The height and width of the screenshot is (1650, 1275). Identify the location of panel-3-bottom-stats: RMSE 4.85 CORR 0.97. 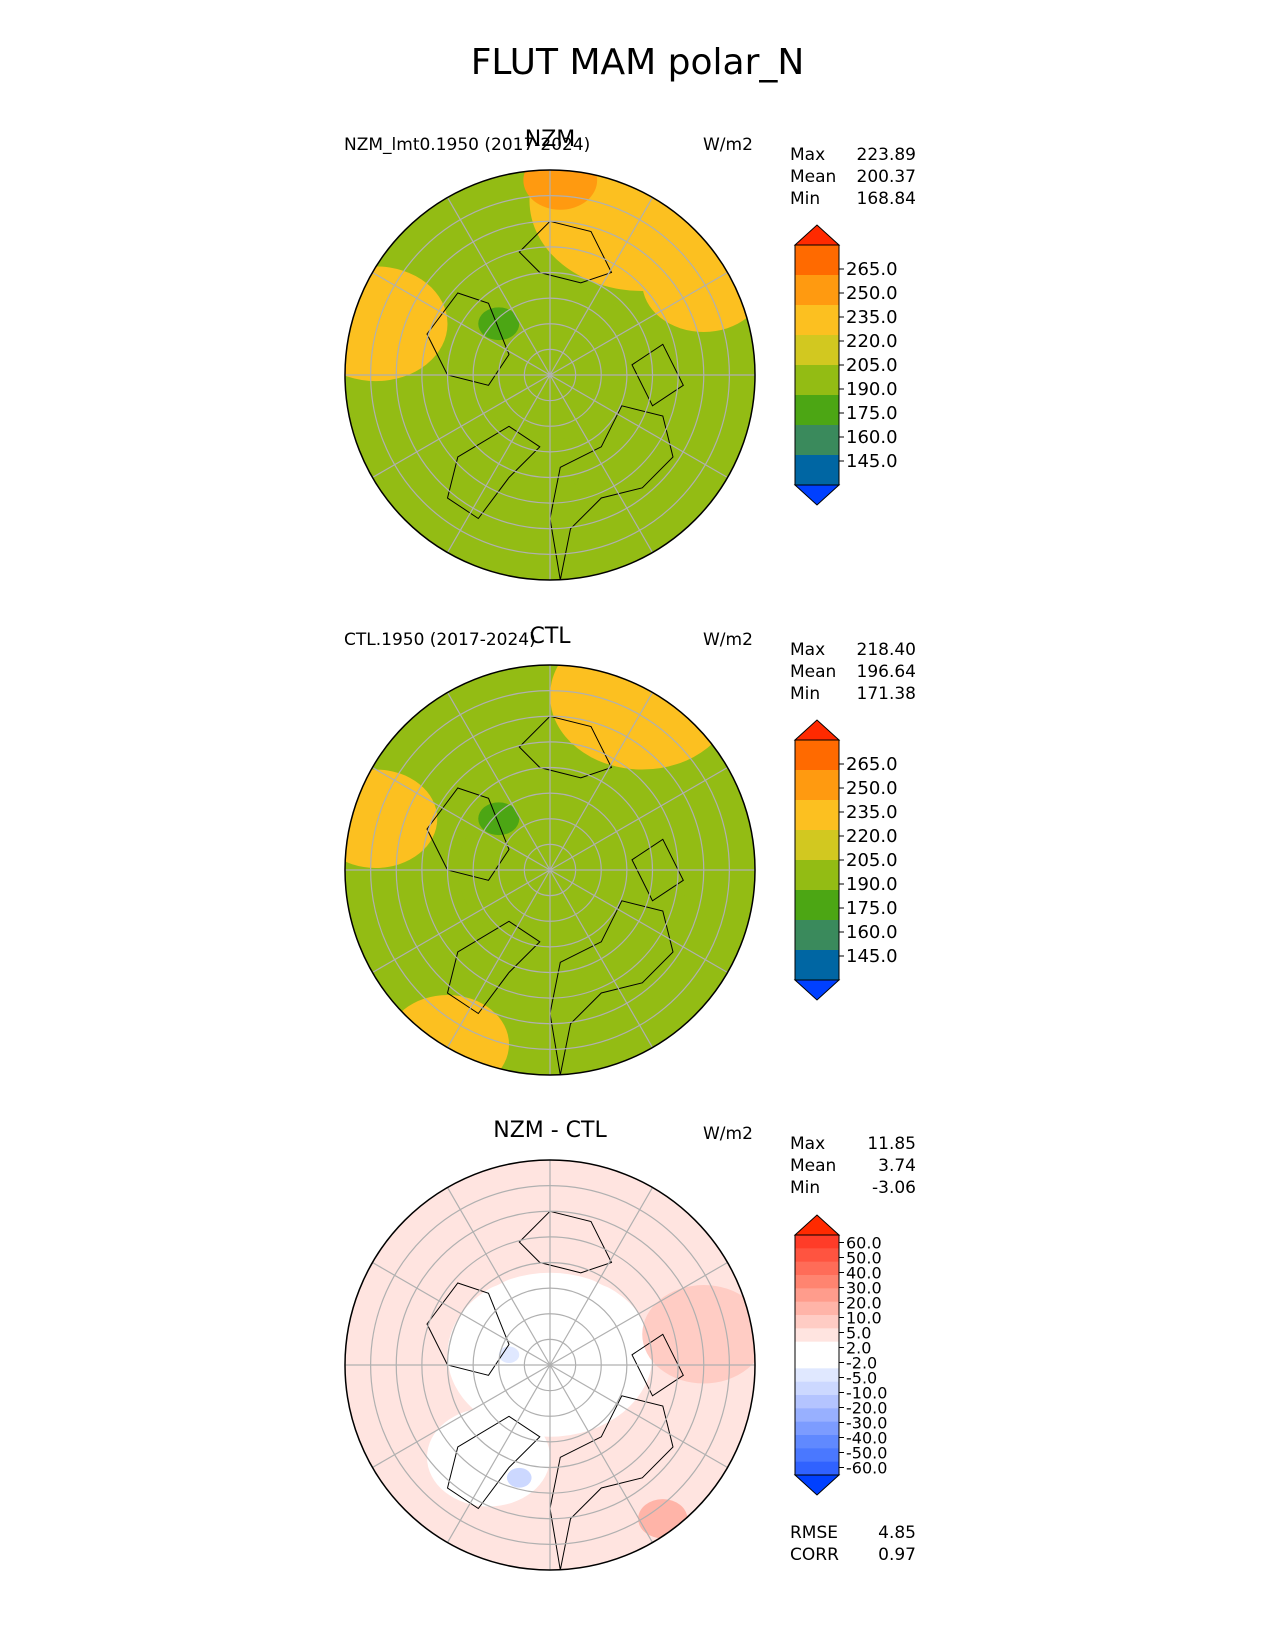
(853, 1544).